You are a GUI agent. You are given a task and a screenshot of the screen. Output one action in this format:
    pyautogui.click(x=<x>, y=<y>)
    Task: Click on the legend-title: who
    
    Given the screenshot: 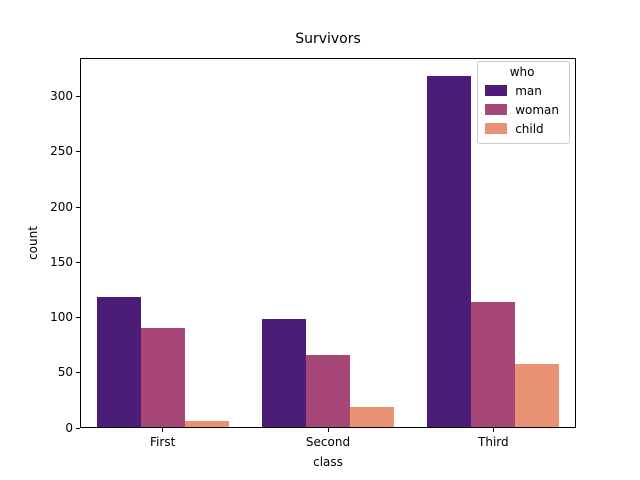 What is the action you would take?
    pyautogui.click(x=522, y=72)
    